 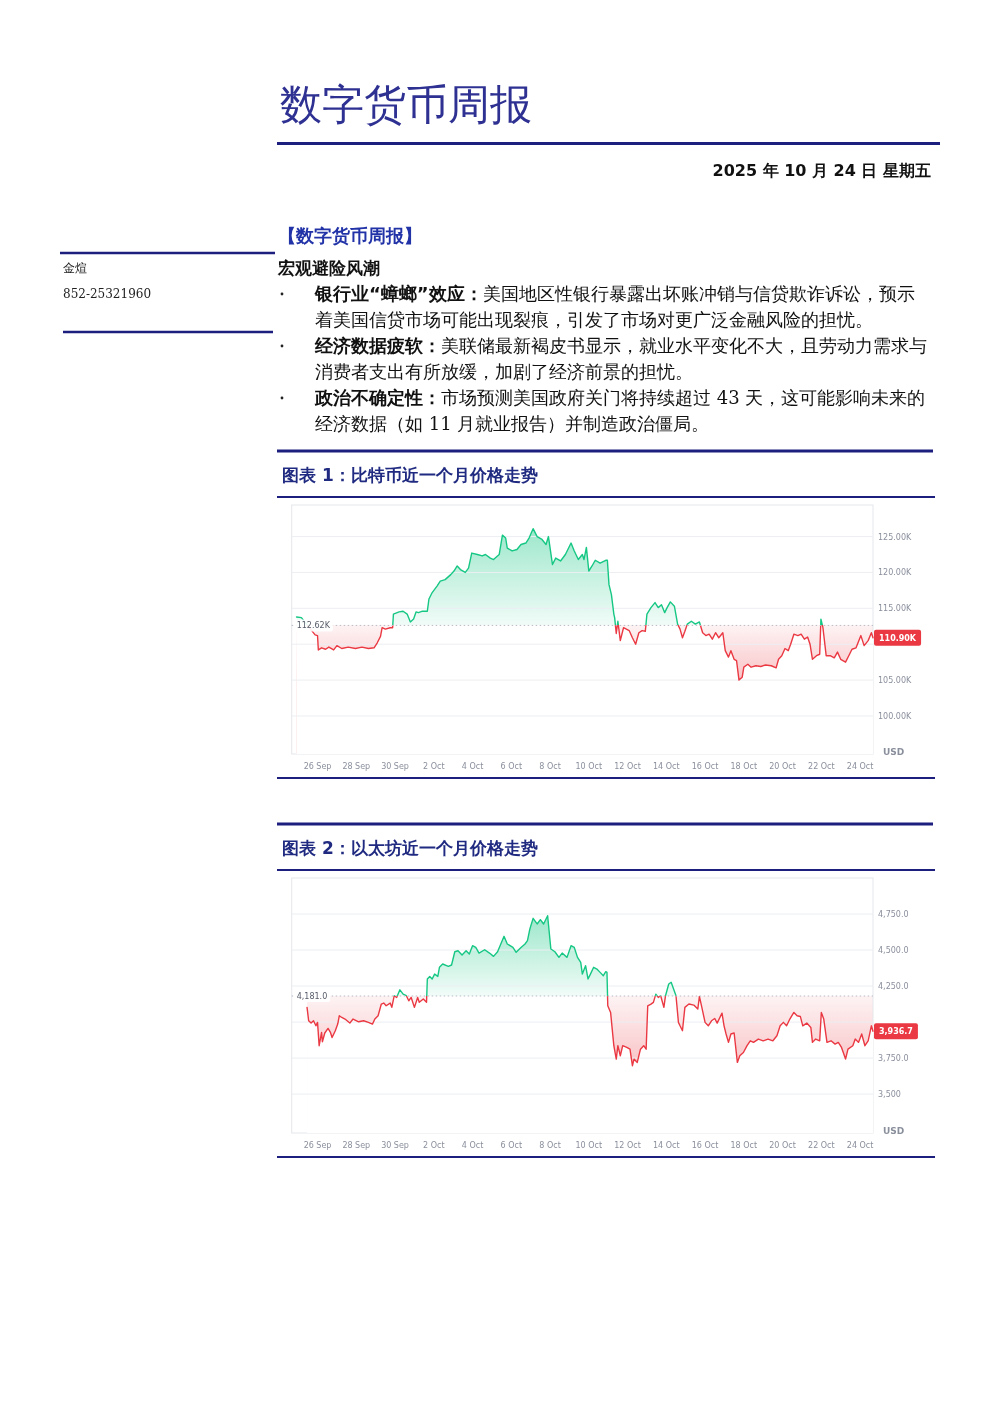 What do you see at coordinates (107, 294) in the screenshot?
I see `text: 852-25321960` at bounding box center [107, 294].